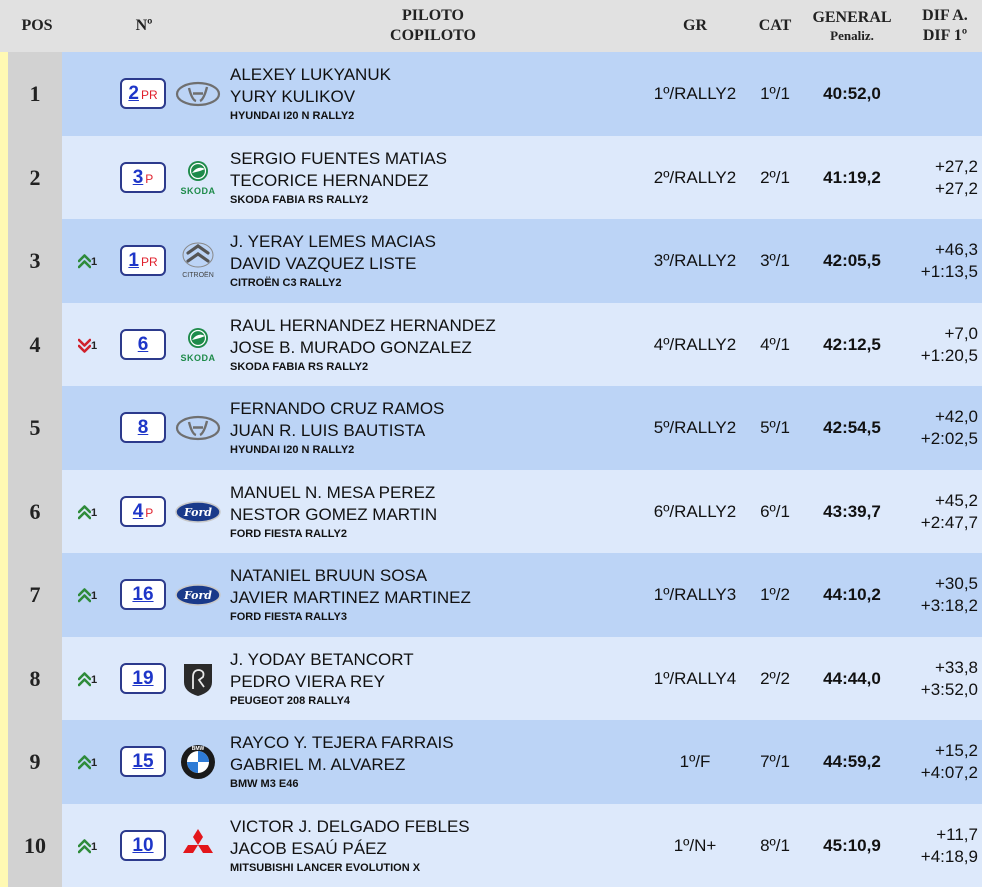 This screenshot has height=887, width=982. I want to click on time-differences: +11,7 +4:18,9, so click(933, 846).